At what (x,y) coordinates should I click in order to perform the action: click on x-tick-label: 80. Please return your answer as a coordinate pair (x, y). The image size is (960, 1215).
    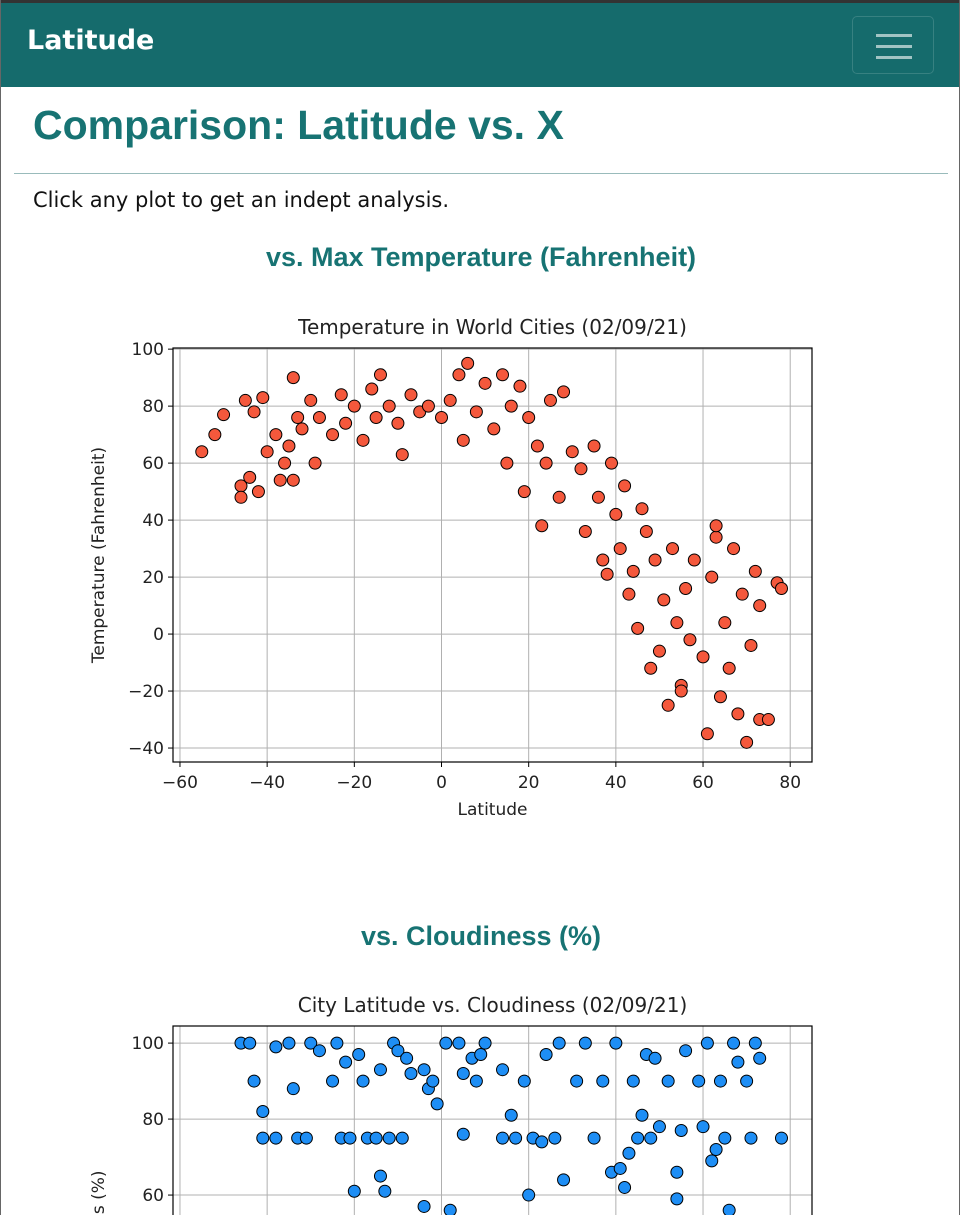
    Looking at the image, I should click on (790, 783).